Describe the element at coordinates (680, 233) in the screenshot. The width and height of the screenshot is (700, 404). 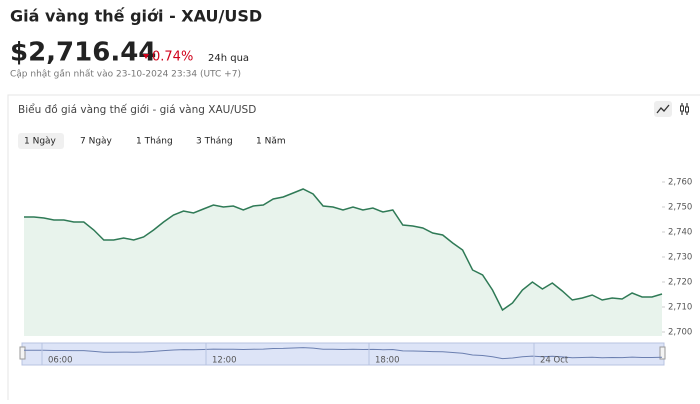
I see `y-tick-label: 2,740` at that location.